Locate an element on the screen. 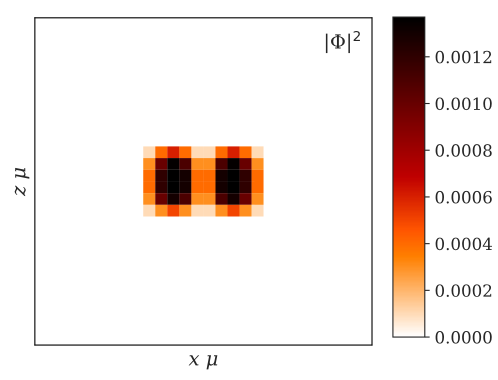 The image size is (498, 380). x-axis-title: x μ is located at coordinates (203, 362).